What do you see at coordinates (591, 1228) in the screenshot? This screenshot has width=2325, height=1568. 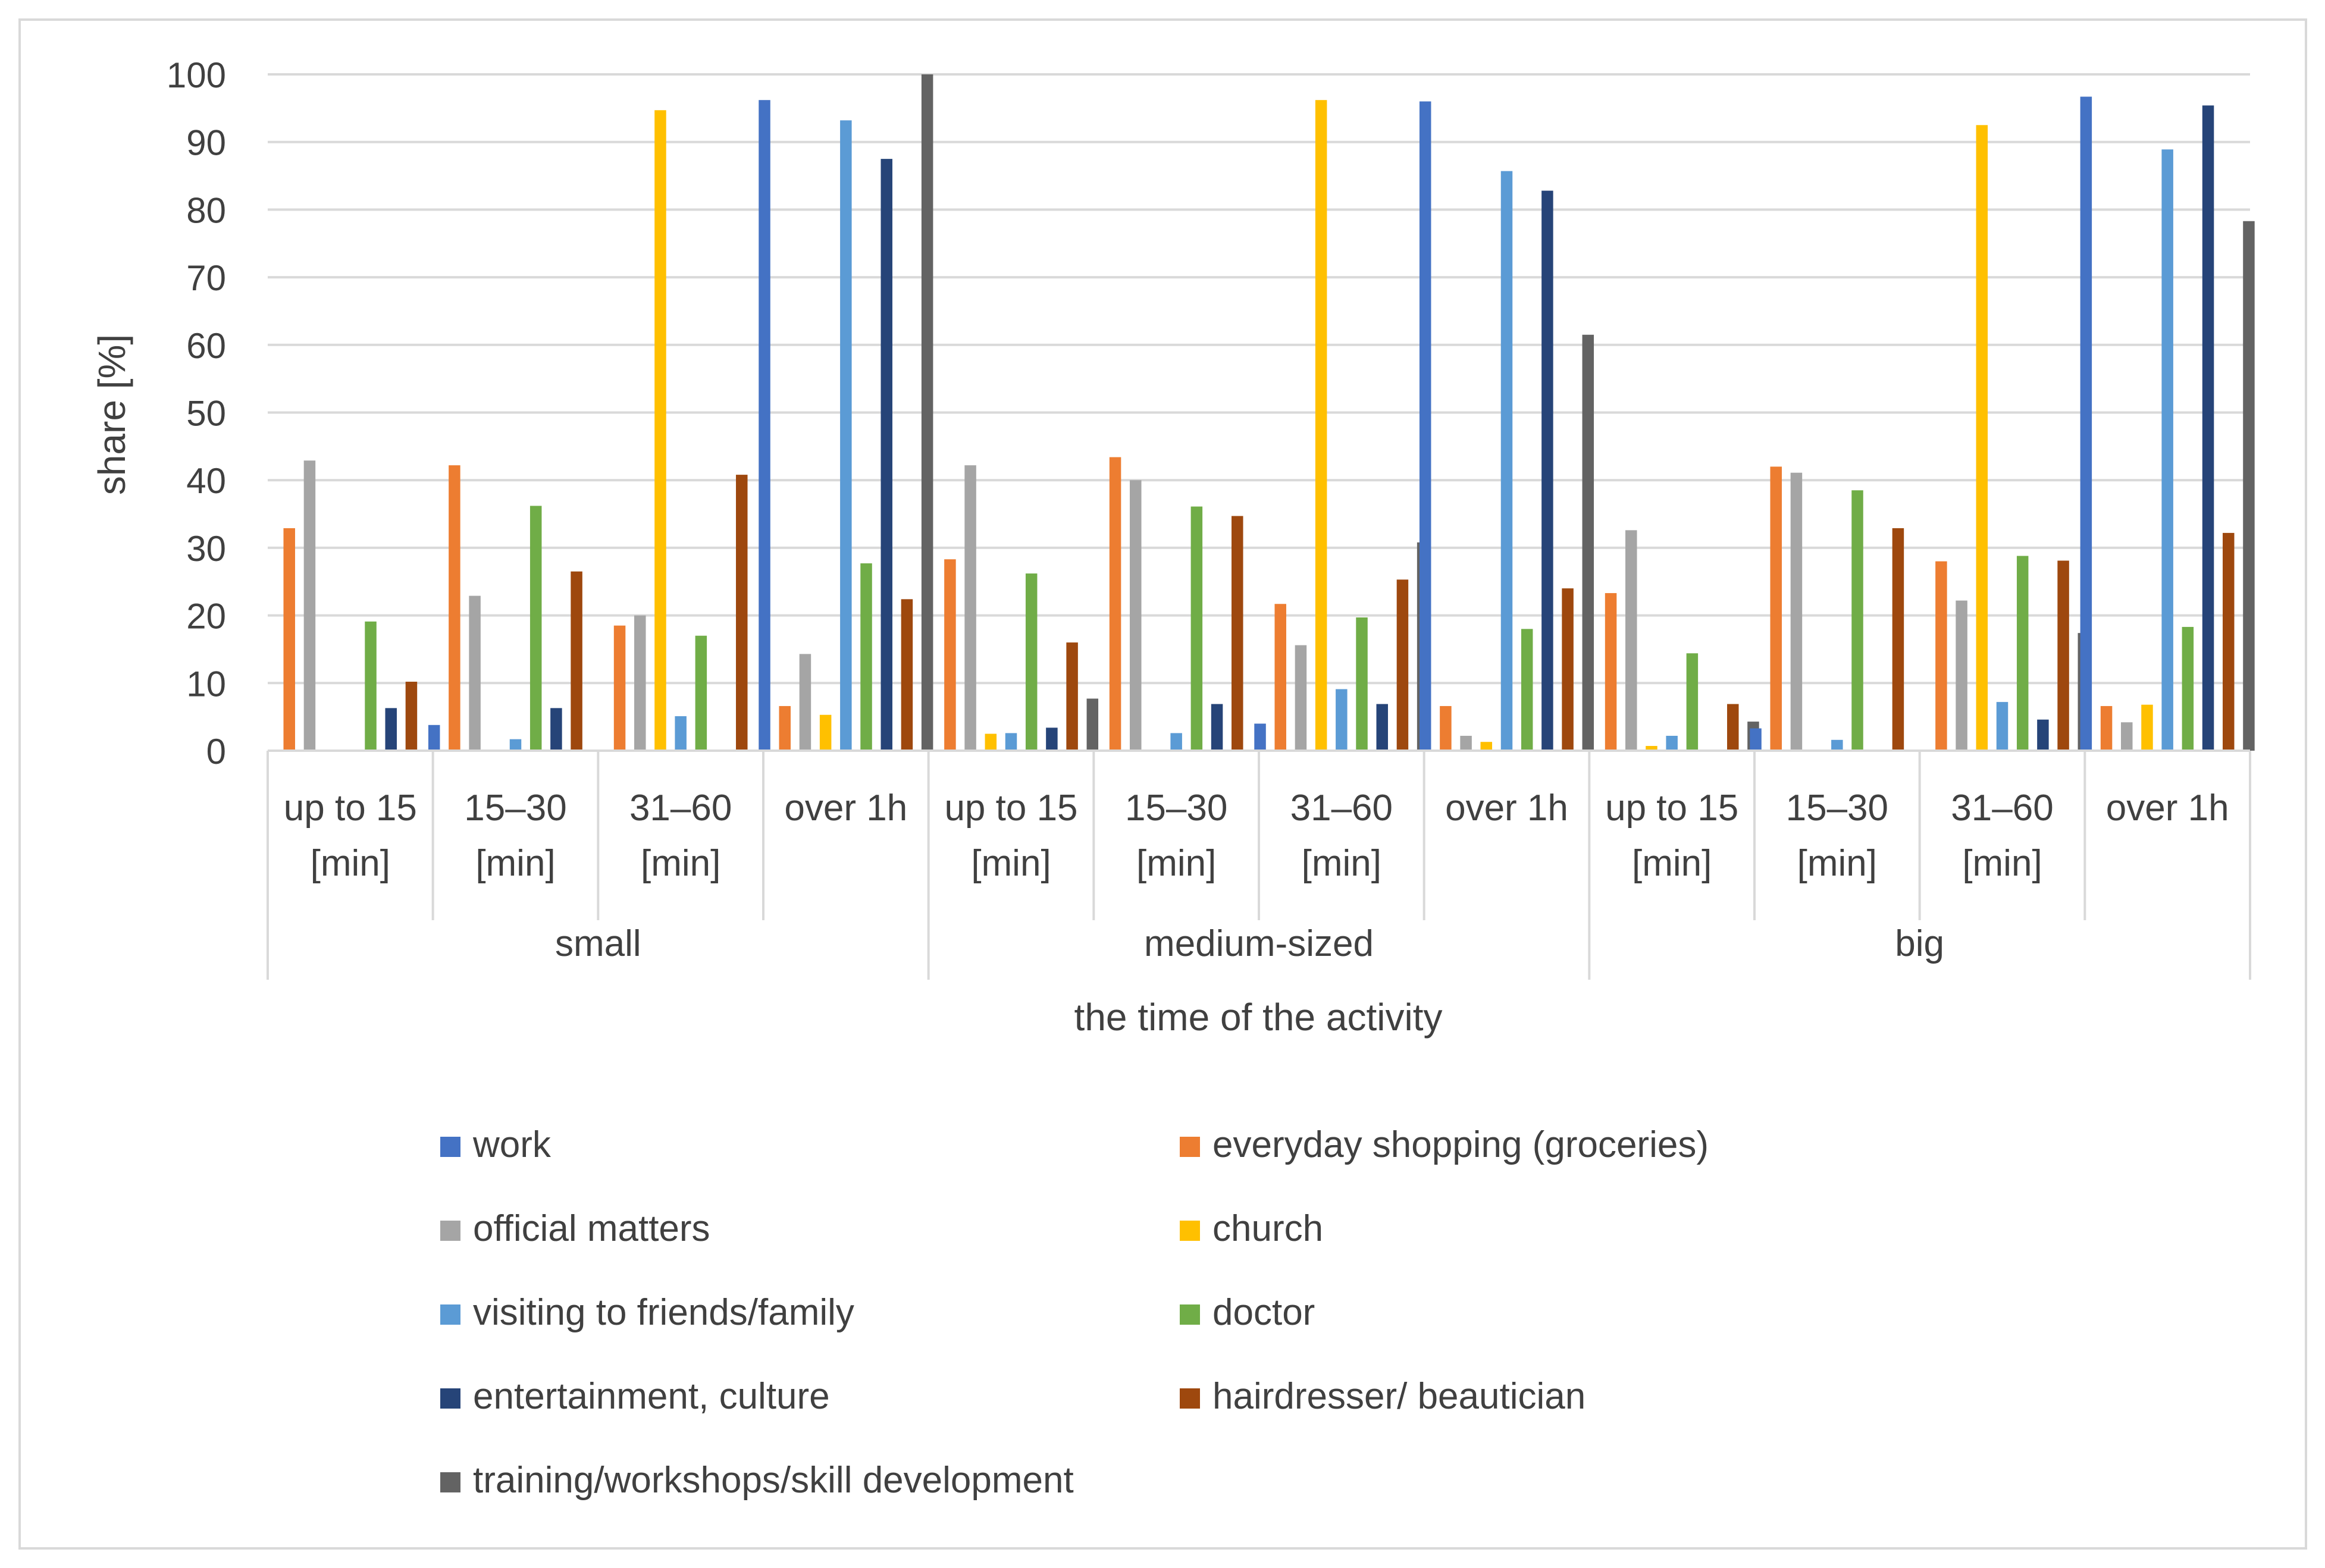 I see `legend-label: official matters` at bounding box center [591, 1228].